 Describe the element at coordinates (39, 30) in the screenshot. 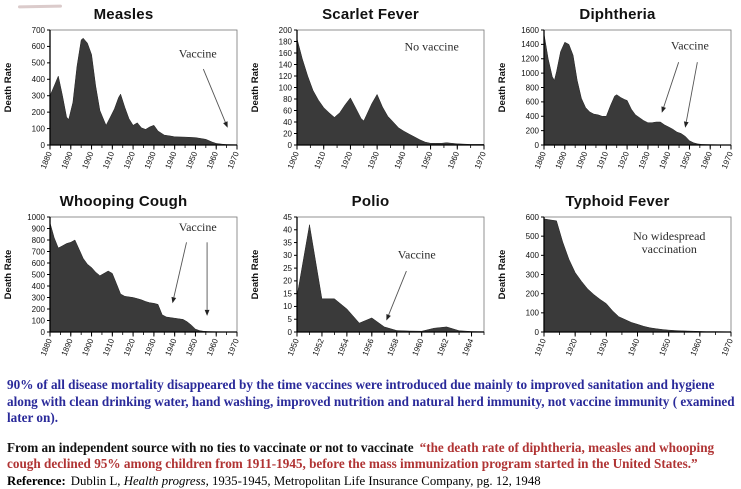

I see `svg-text: 700` at that location.